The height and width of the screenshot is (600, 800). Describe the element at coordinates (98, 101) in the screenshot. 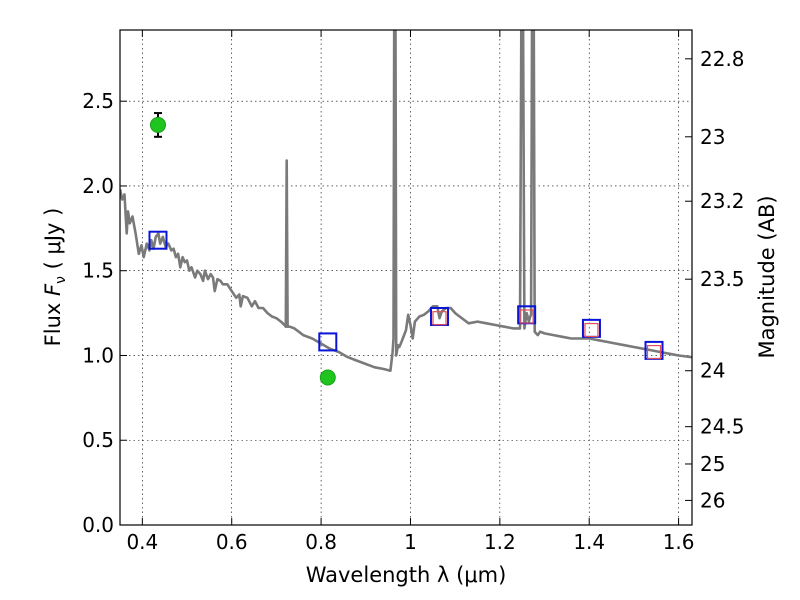

I see `y-tick-label: 2.5` at that location.